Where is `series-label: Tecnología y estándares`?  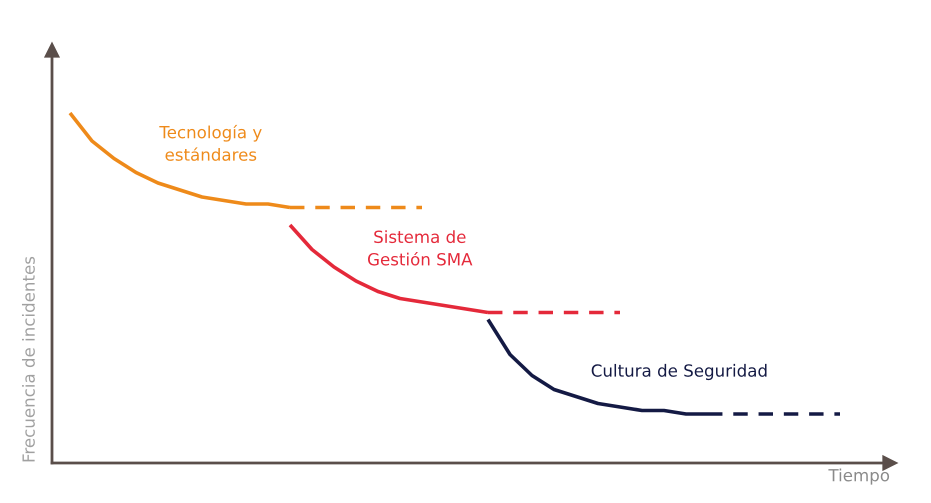 series-label: Tecnología y estándares is located at coordinates (210, 142).